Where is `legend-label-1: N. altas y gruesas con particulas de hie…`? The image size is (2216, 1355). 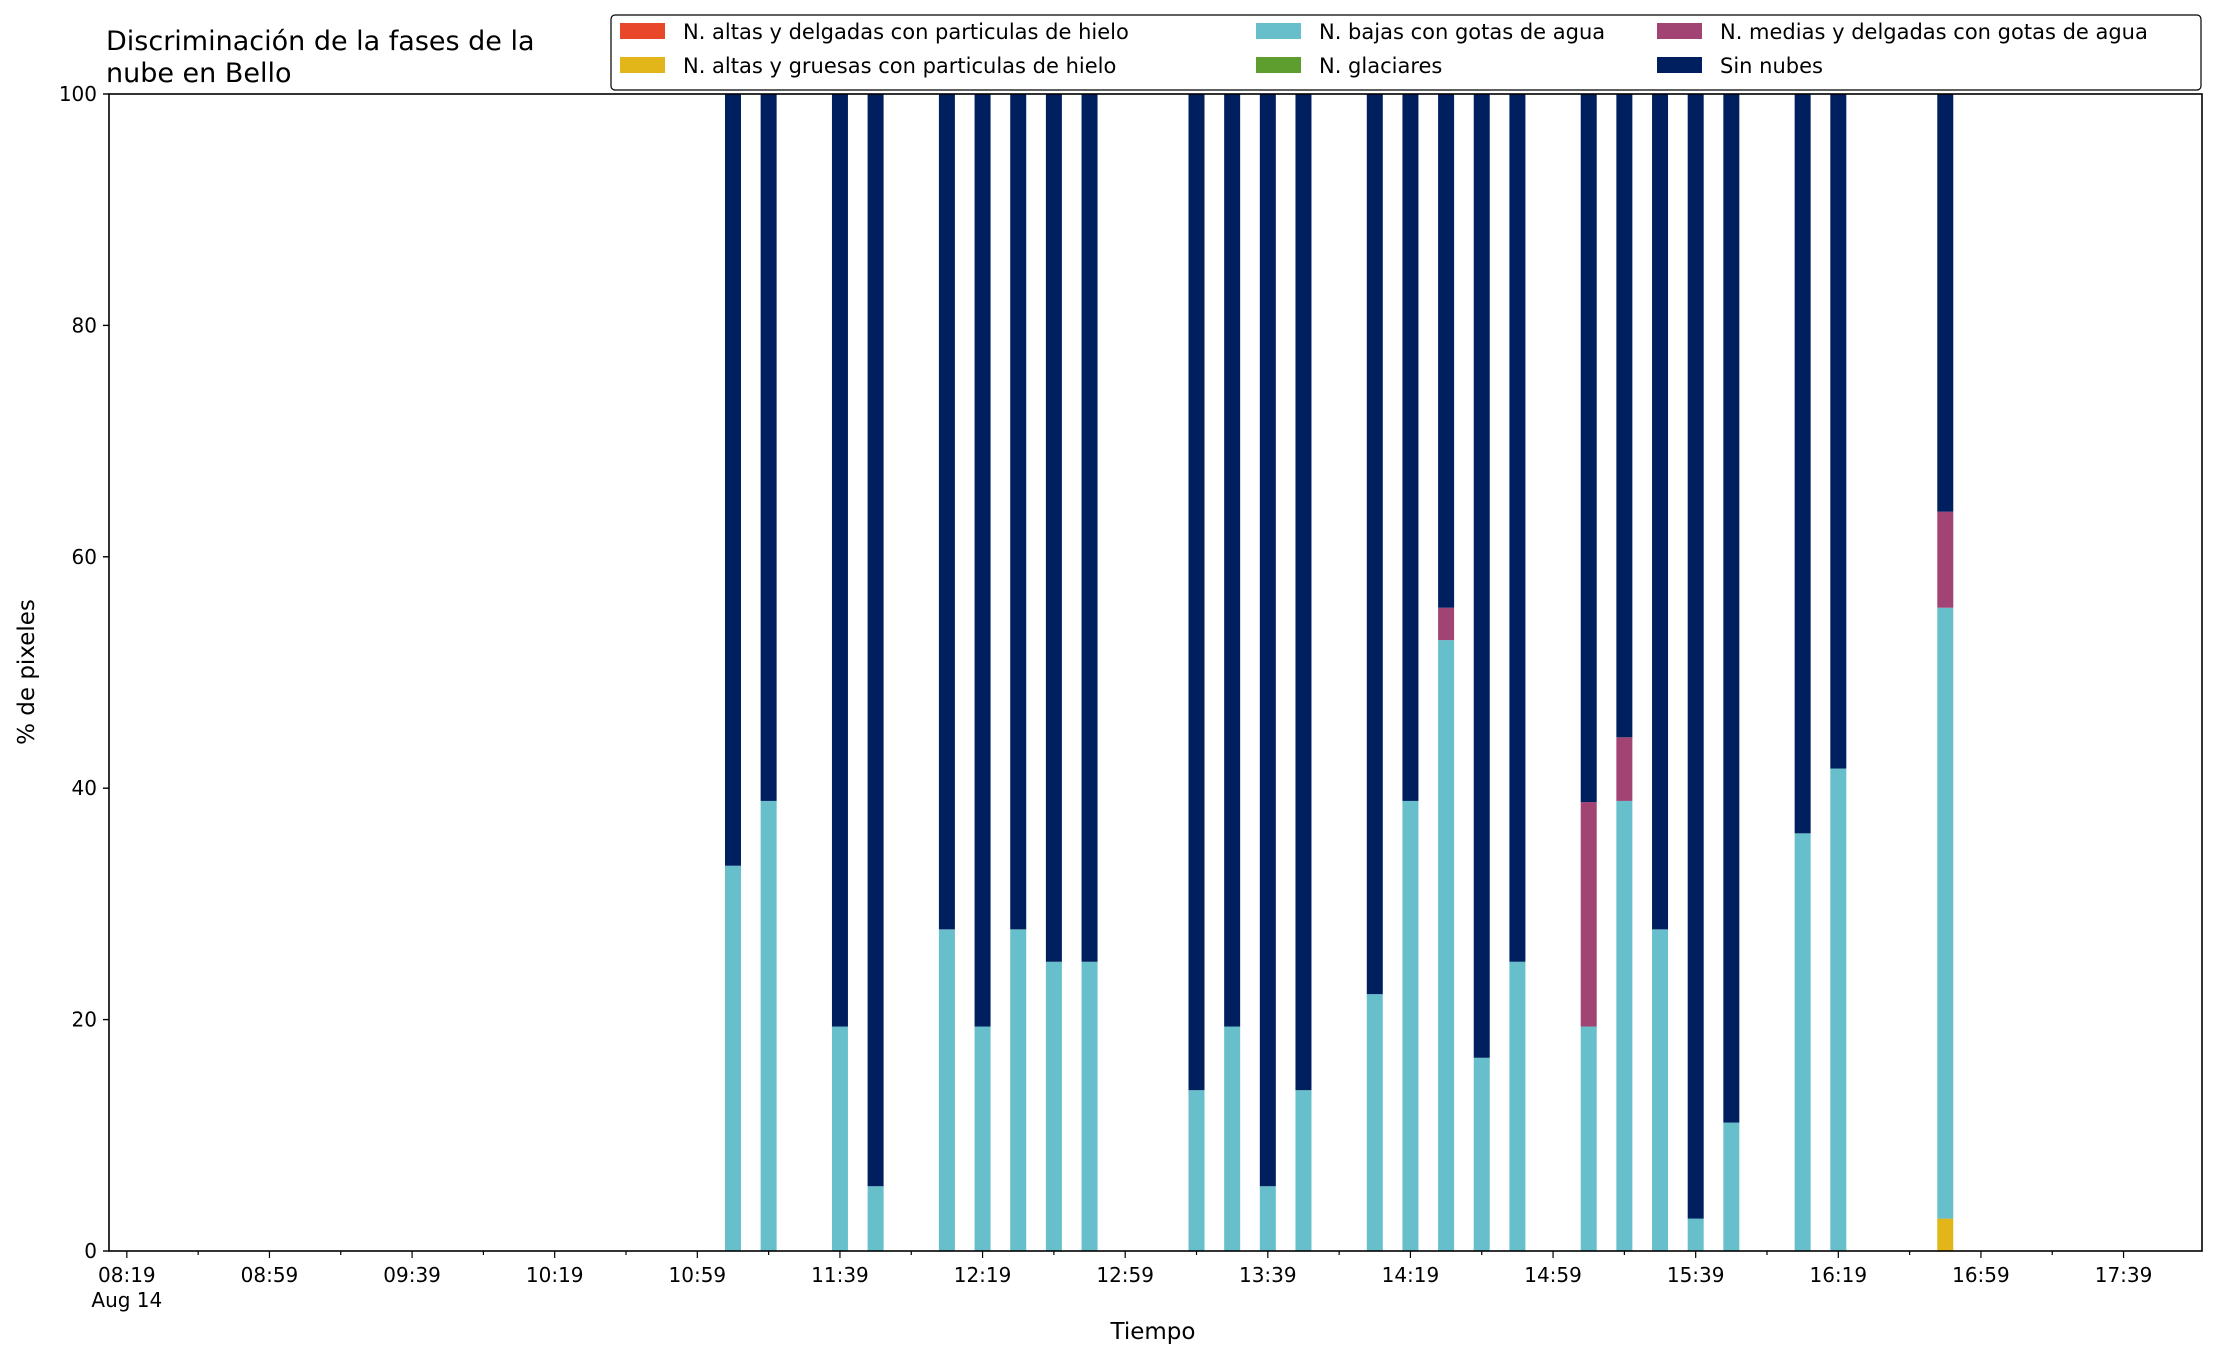 legend-label-1: N. altas y gruesas con particulas de hie… is located at coordinates (899, 66).